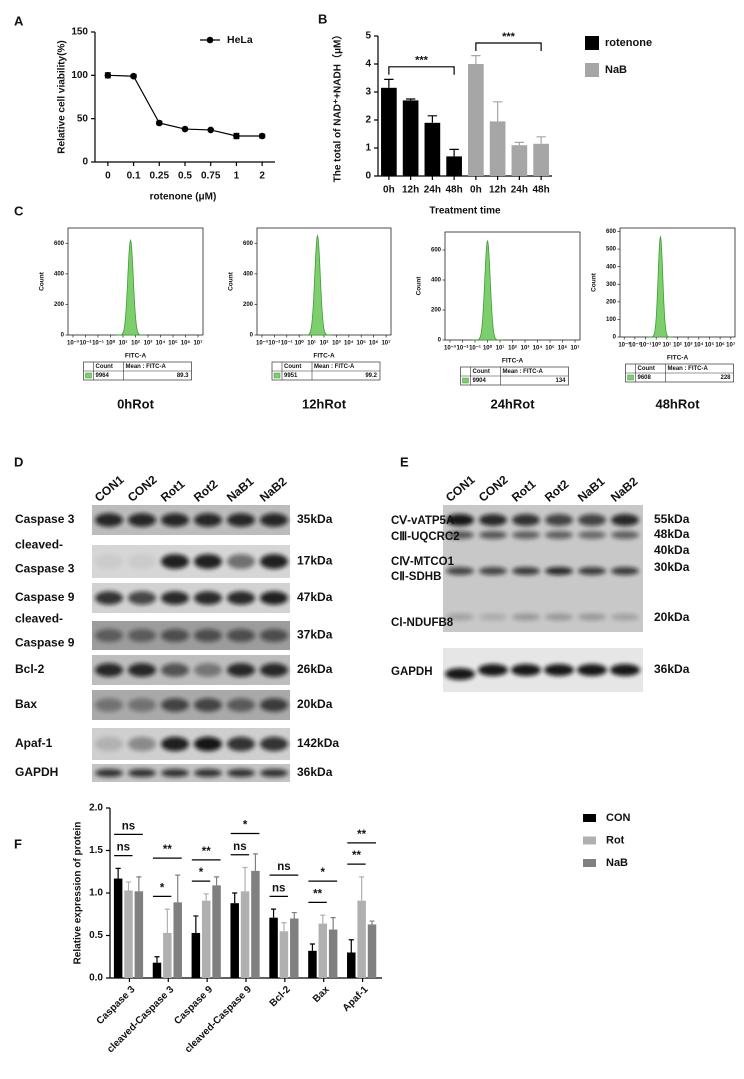 This screenshot has width=744, height=1079. I want to click on y-axis-label: Count, so click(419, 286).